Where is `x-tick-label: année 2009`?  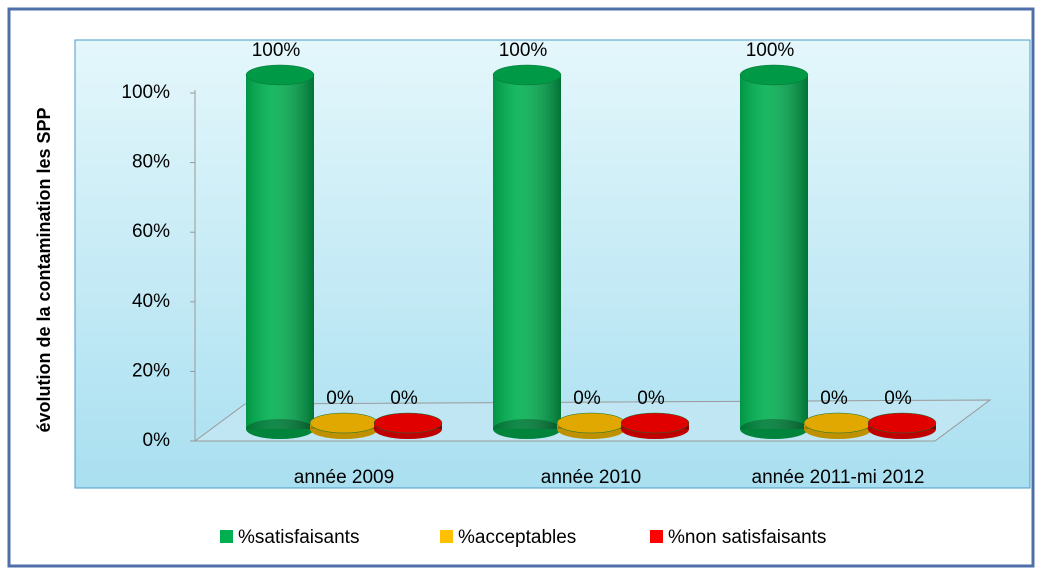
x-tick-label: année 2009 is located at coordinates (344, 477).